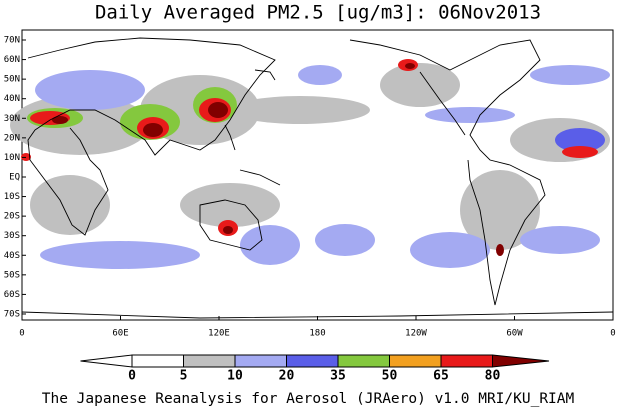 The height and width of the screenshot is (410, 617). What do you see at coordinates (12, 80) in the screenshot?
I see `lat-label: 50N` at bounding box center [12, 80].